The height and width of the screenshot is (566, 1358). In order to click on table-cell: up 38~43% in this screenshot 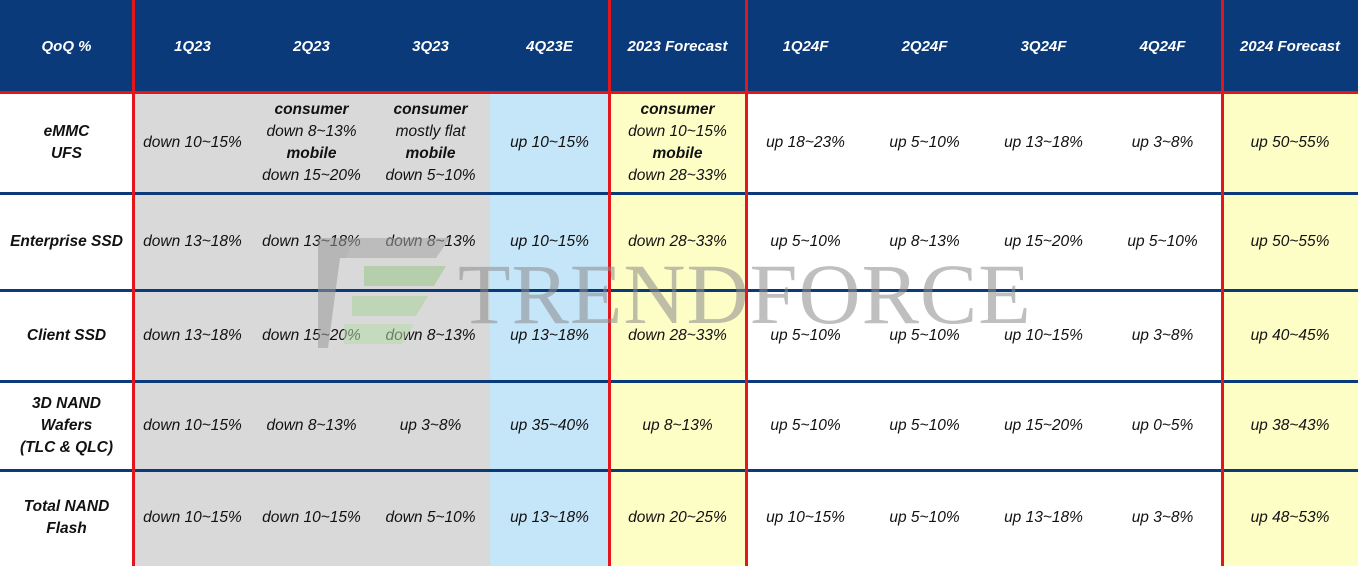, I will do `click(1290, 425)`.